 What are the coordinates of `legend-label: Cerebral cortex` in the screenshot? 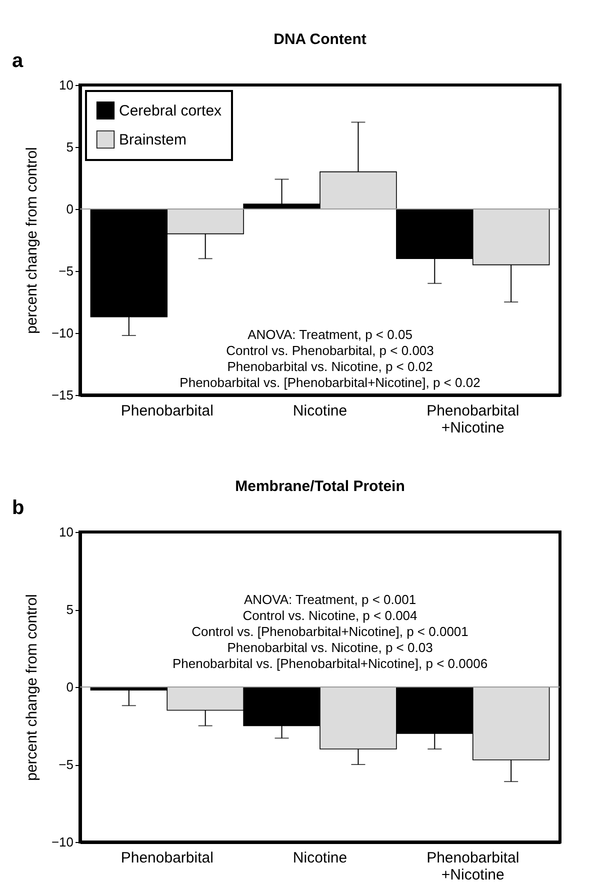 It's located at (170, 111).